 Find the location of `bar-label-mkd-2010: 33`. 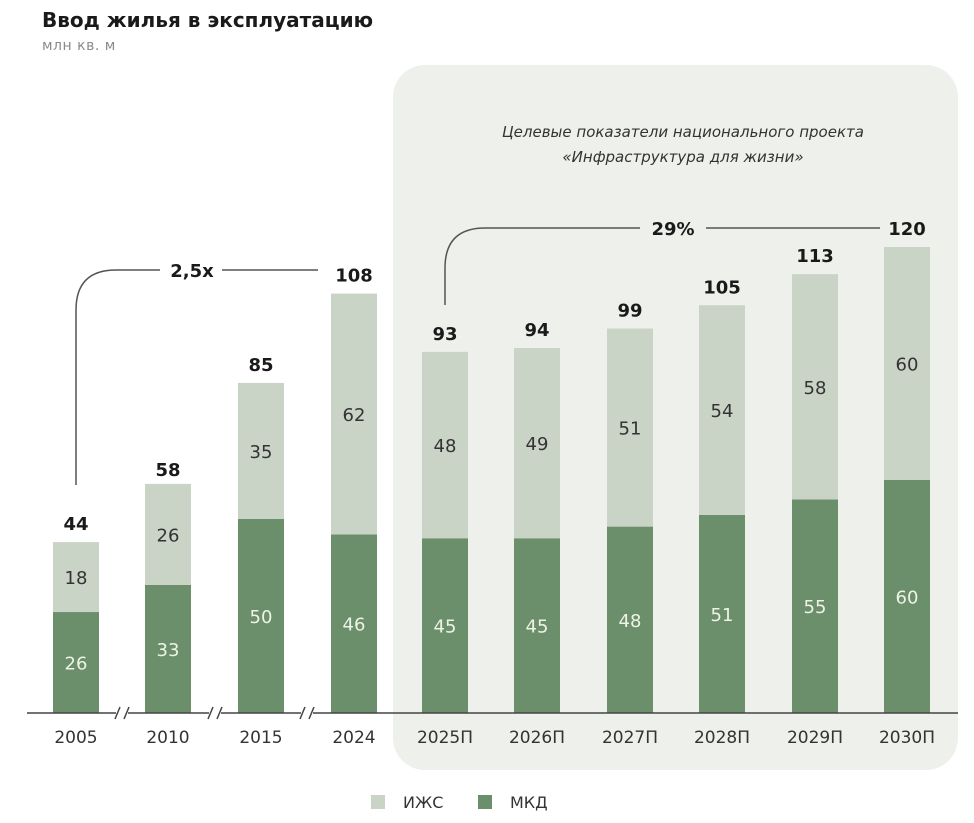

bar-label-mkd-2010: 33 is located at coordinates (168, 650).